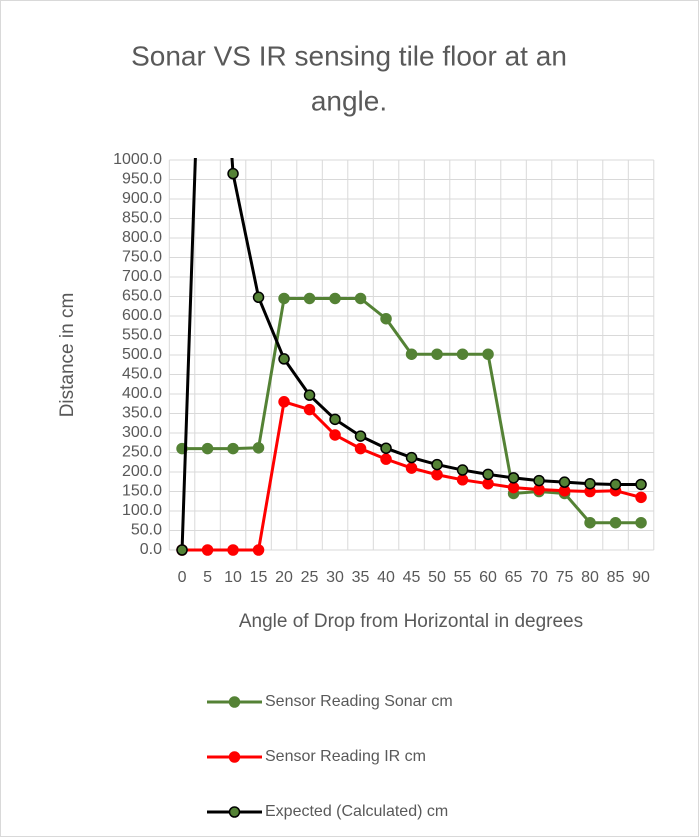  What do you see at coordinates (539, 577) in the screenshot?
I see `x-tick-label: 70` at bounding box center [539, 577].